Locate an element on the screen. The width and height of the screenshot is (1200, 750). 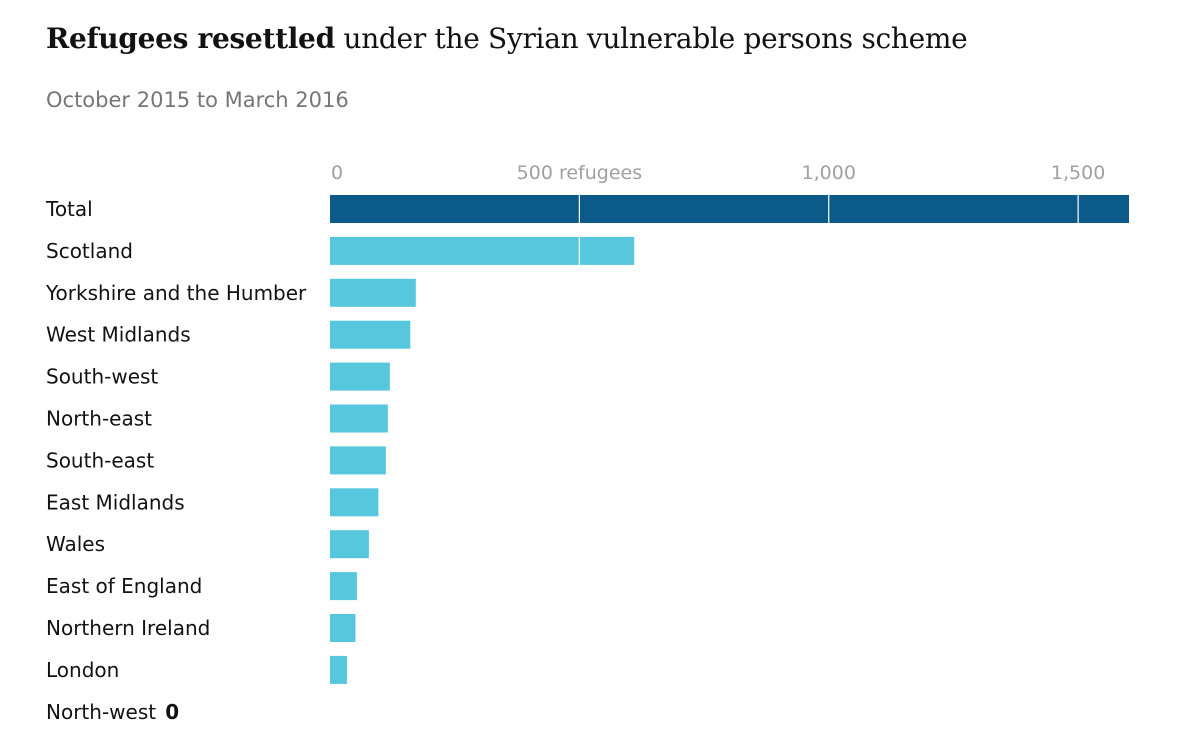
bar-west-midlands is located at coordinates (370, 334).